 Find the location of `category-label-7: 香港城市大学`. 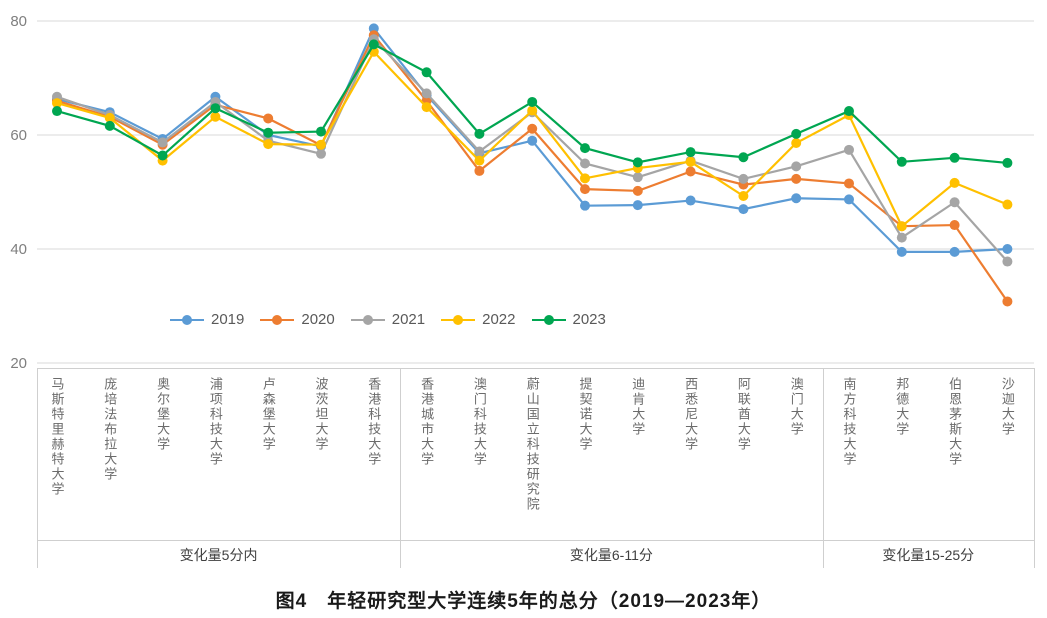

category-label-7: 香港城市大学 is located at coordinates (427, 422).